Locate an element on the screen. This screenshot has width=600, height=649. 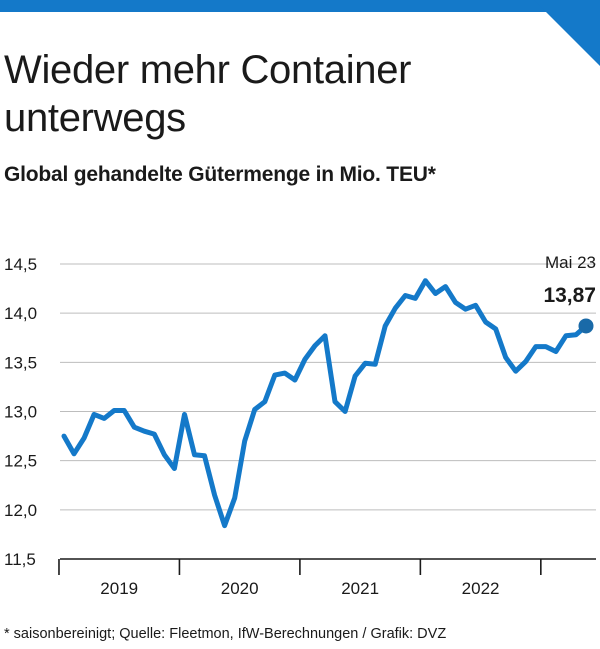
y-tick-label: 14,5 is located at coordinates (20, 264).